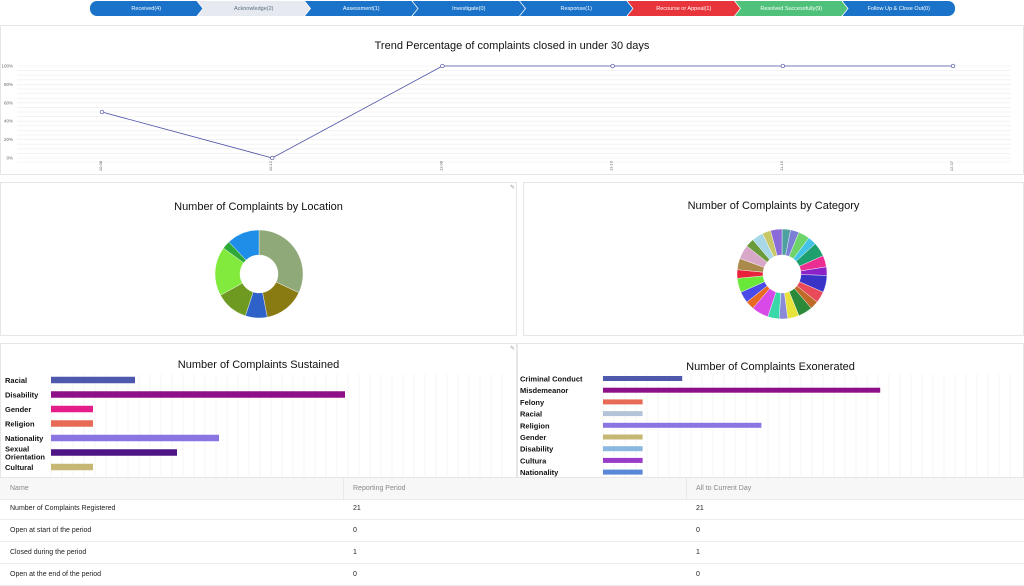  What do you see at coordinates (724, 488) in the screenshot?
I see `column-header: All to Current Day` at bounding box center [724, 488].